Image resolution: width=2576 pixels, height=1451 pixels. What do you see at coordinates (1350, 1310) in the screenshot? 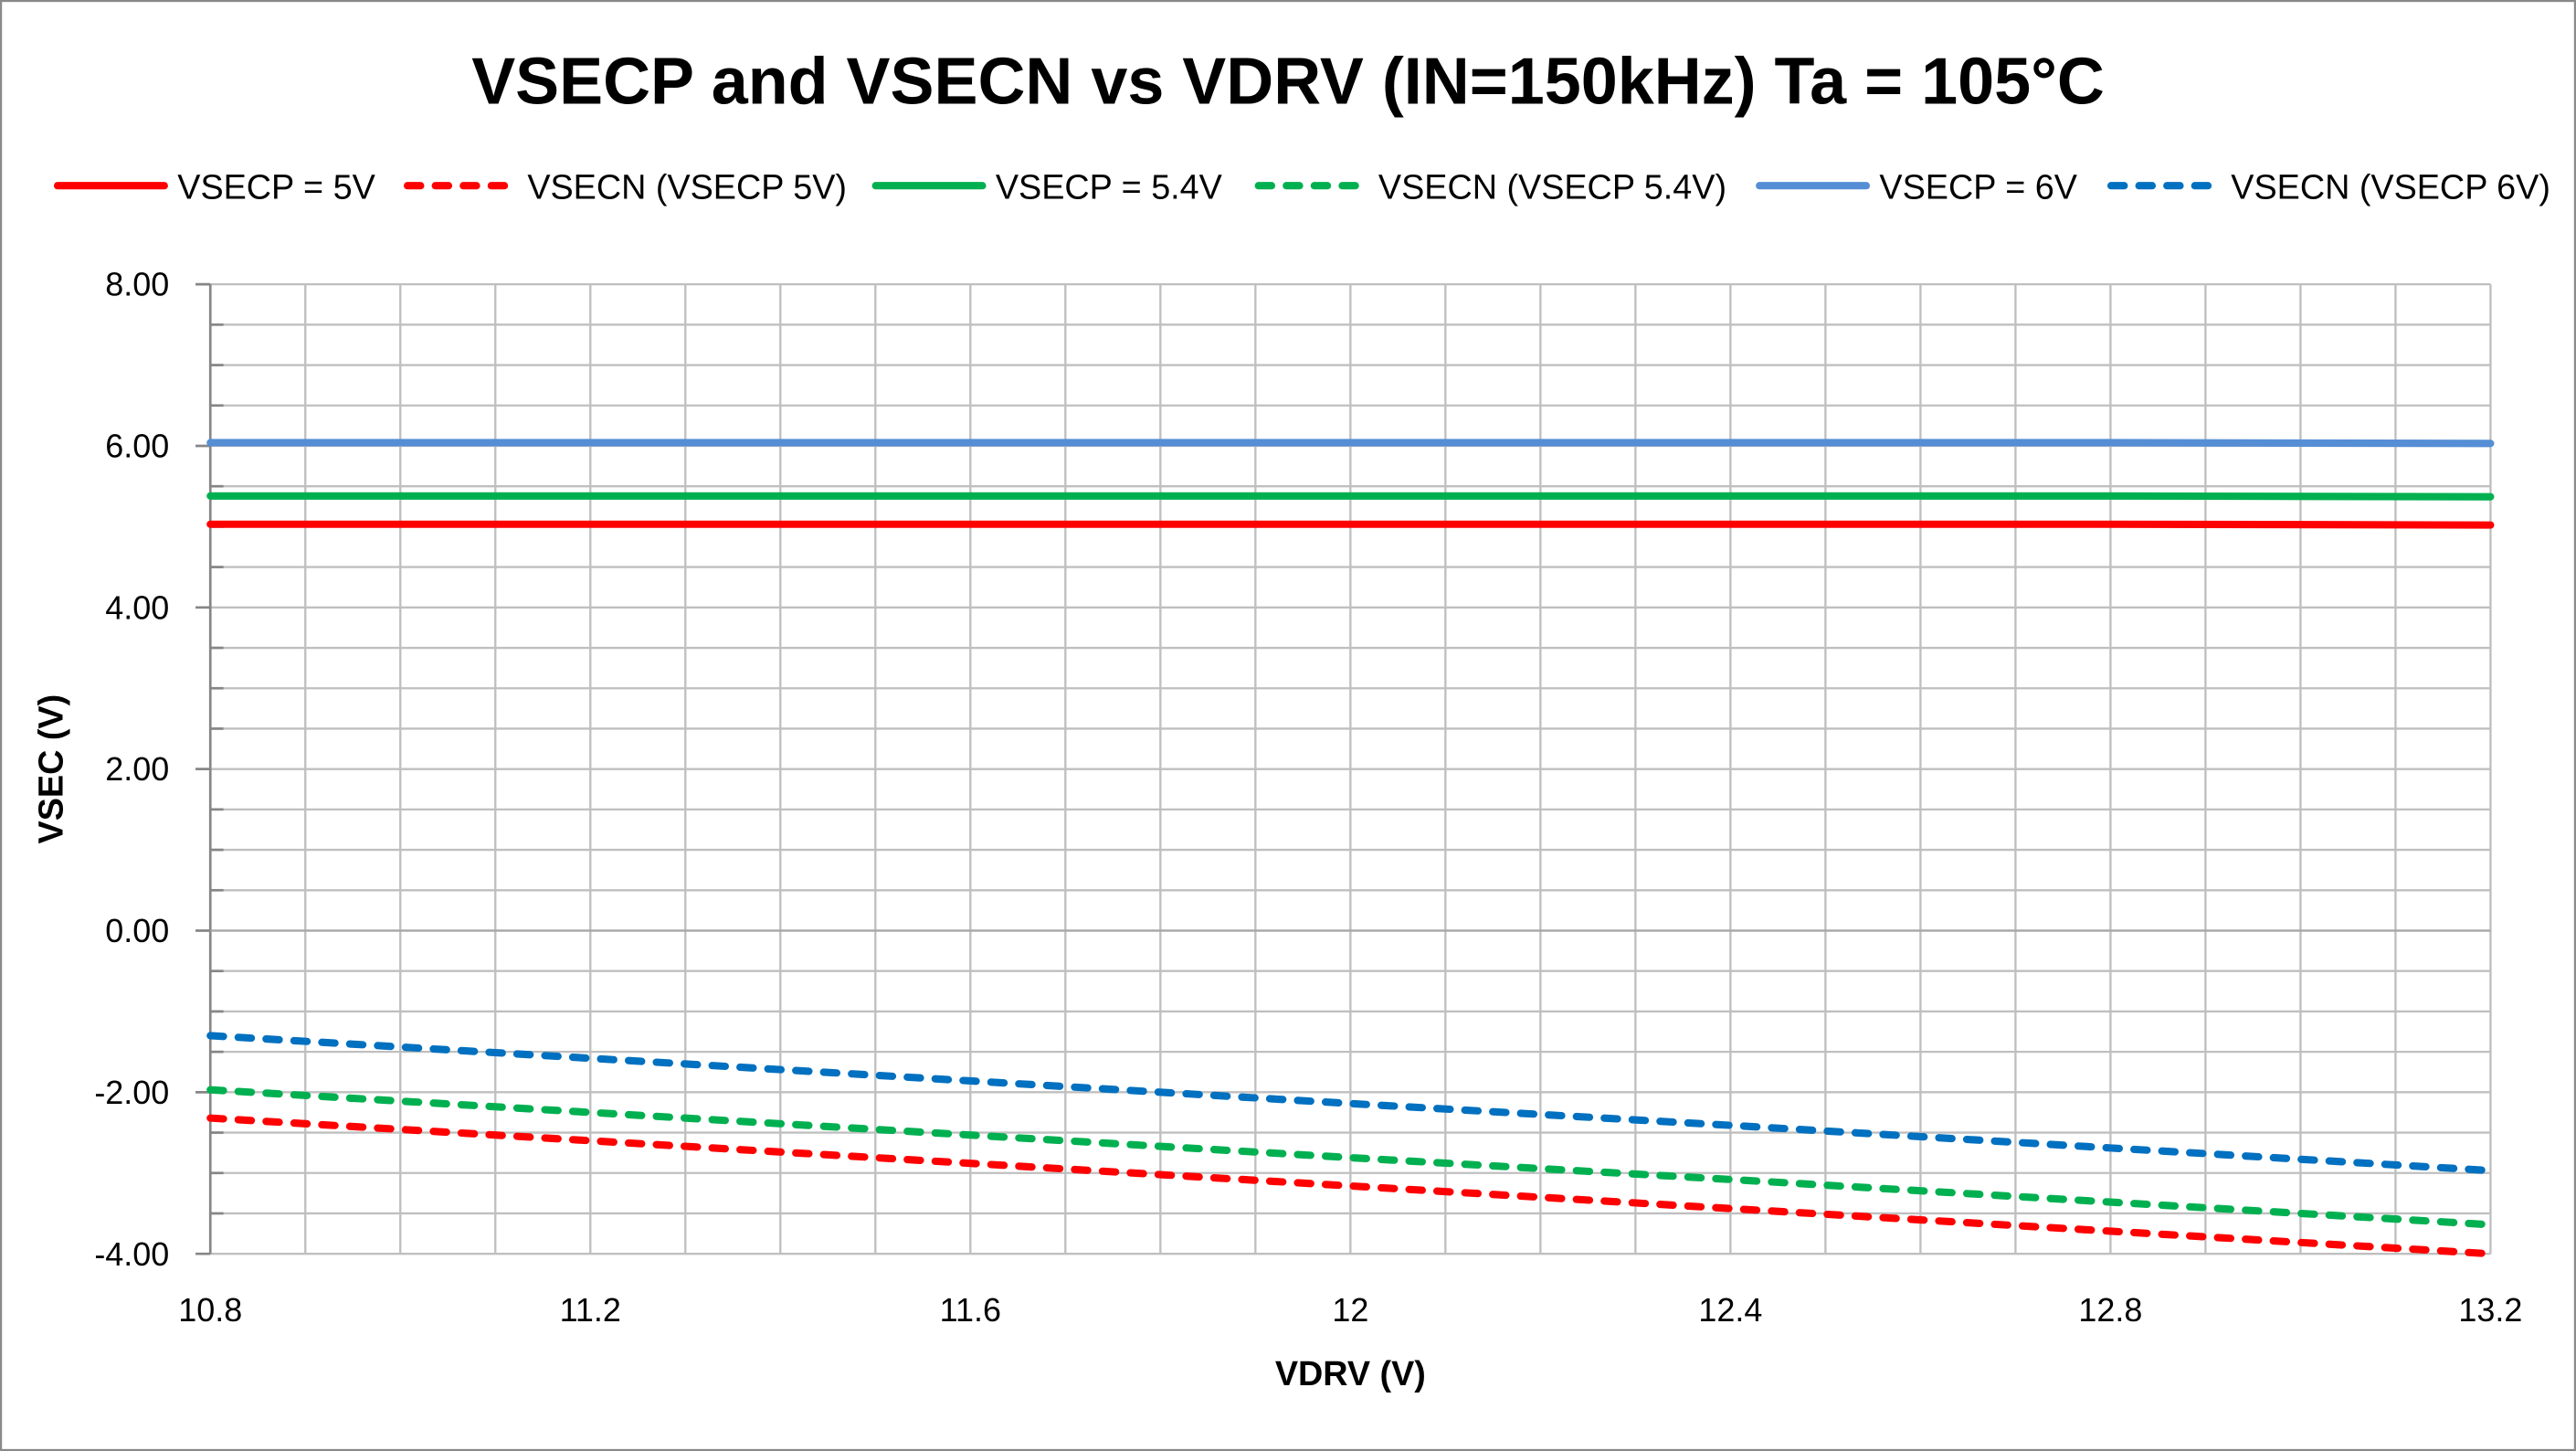
I see `x-tick-label: 12` at bounding box center [1350, 1310].